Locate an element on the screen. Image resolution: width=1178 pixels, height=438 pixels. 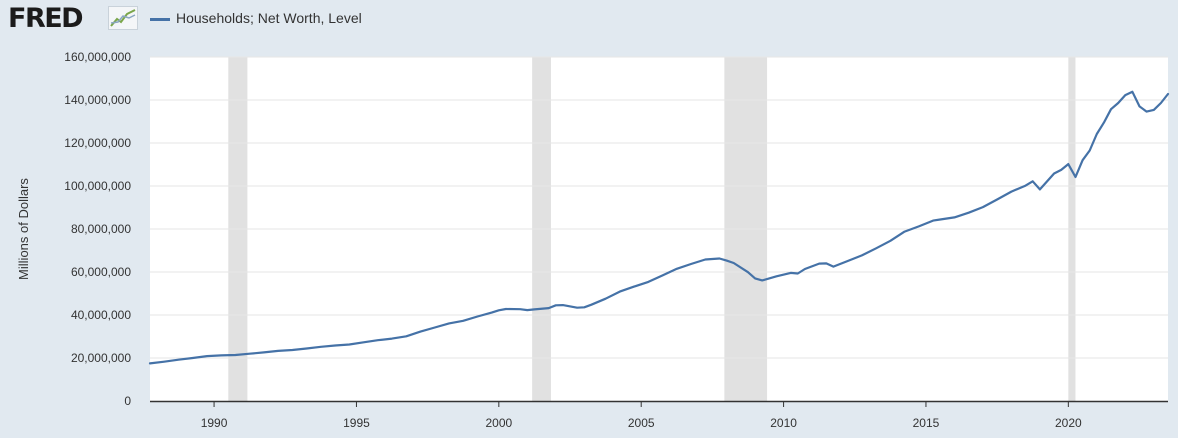
chart-line-icon is located at coordinates (123, 18).